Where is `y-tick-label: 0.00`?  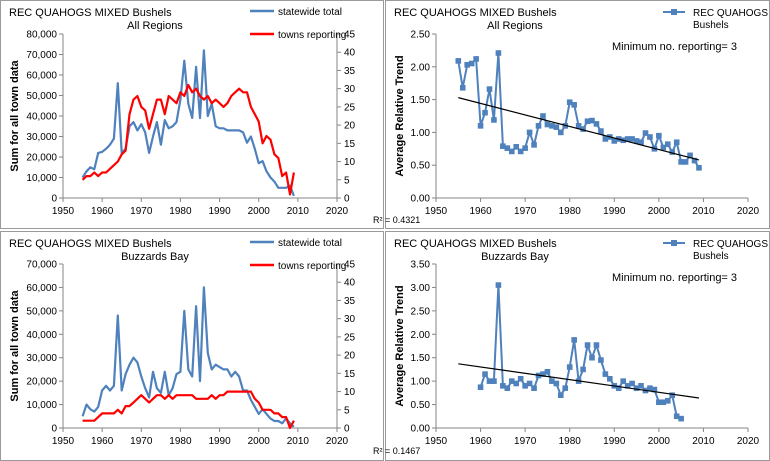
y-tick-label: 0.00 is located at coordinates (421, 429).